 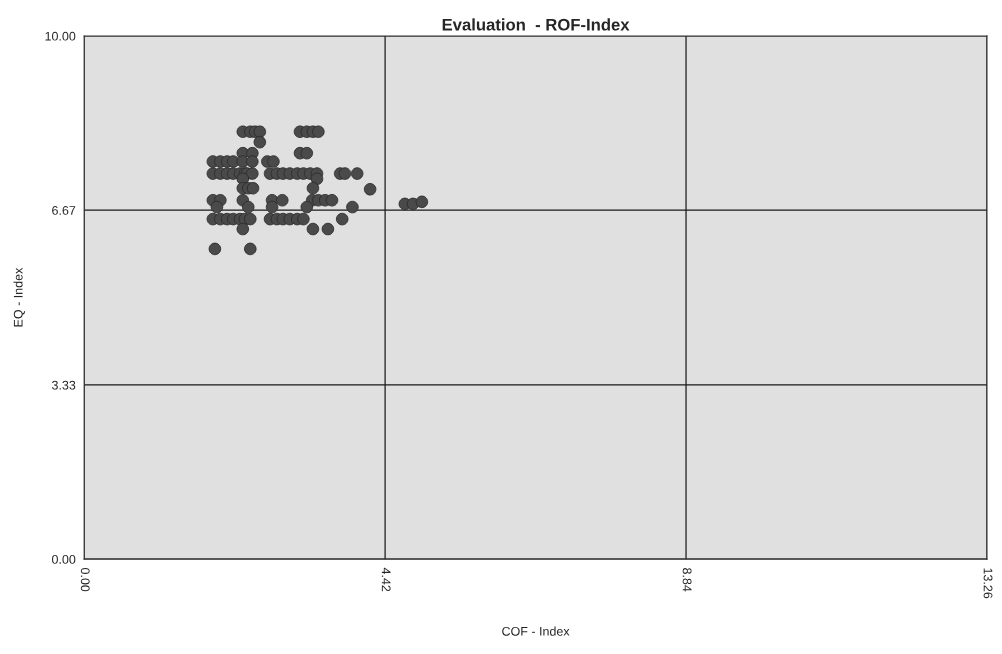 I want to click on y-tick-label: 0.00, so click(x=64, y=559).